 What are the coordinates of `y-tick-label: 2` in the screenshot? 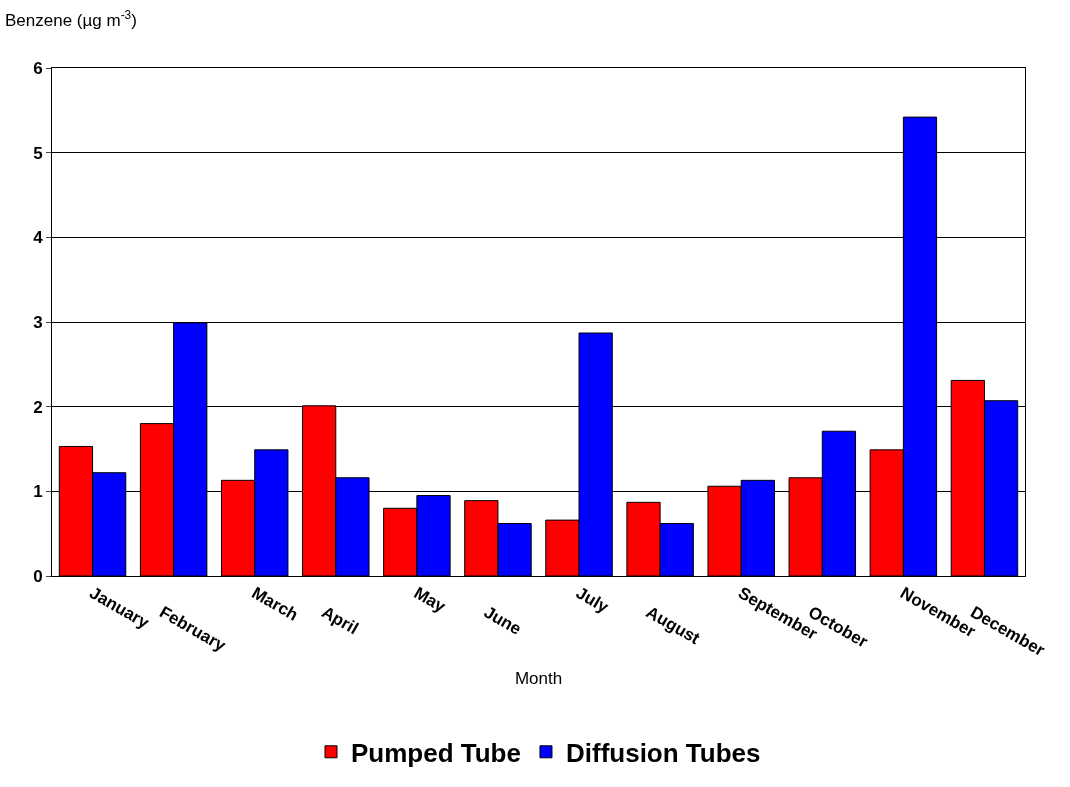 It's located at (38, 407).